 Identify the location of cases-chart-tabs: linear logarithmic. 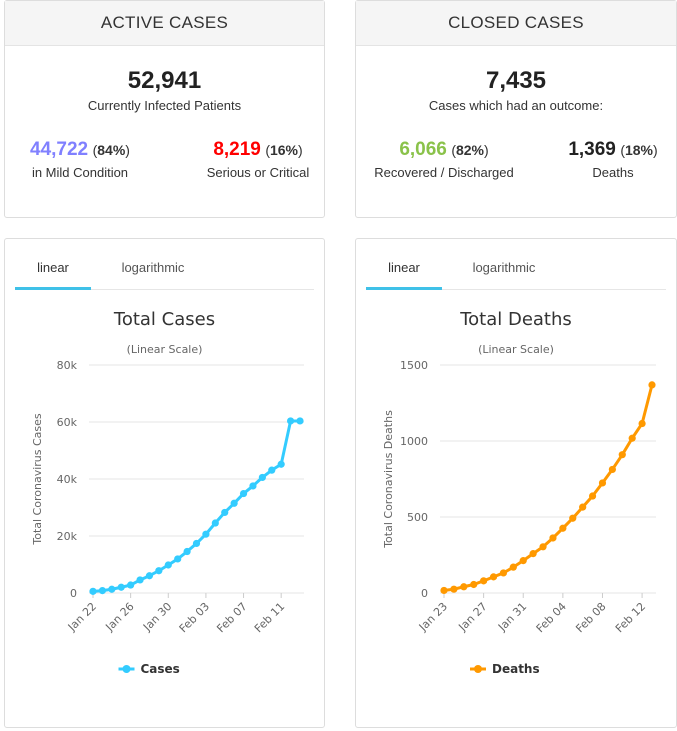
(164, 270).